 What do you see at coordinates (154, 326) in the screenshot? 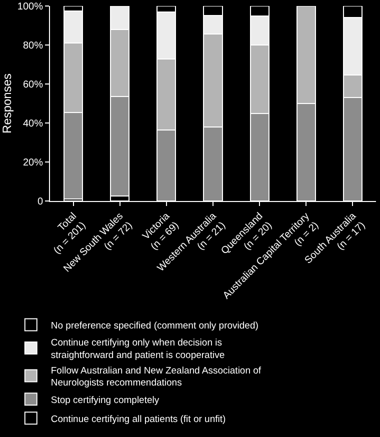
I see `legend-label: No preference specified (comment only provided)` at bounding box center [154, 326].